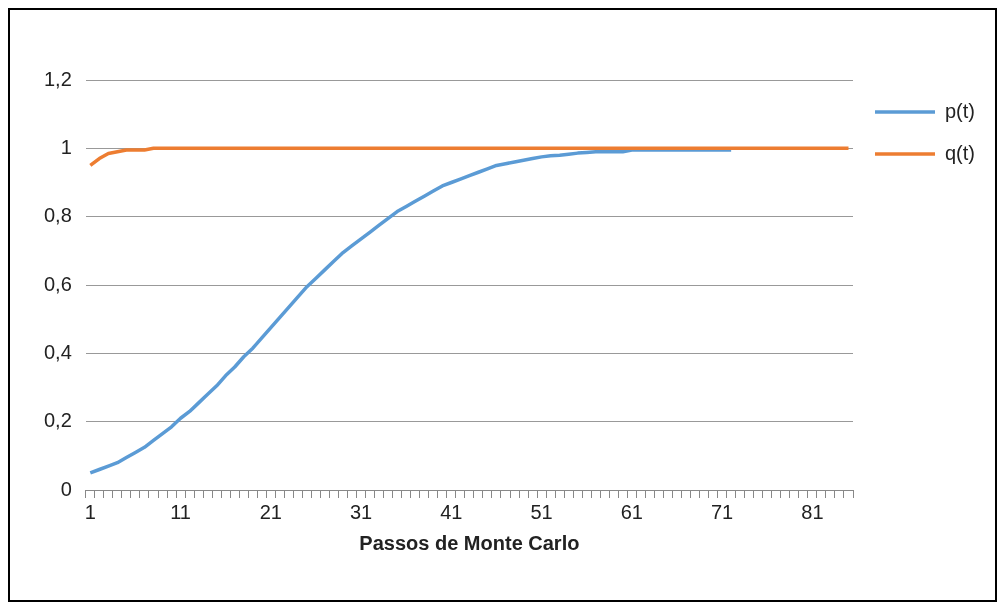 The width and height of the screenshot is (1007, 612). Describe the element at coordinates (90, 511) in the screenshot. I see `x-tick-label: 1` at that location.